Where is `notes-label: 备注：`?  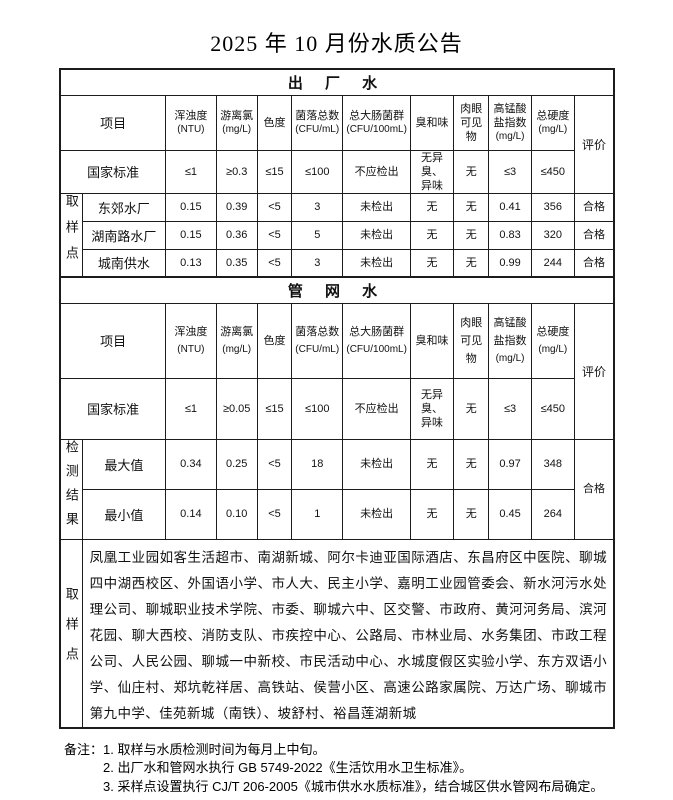 notes-label: 备注： is located at coordinates (84, 749).